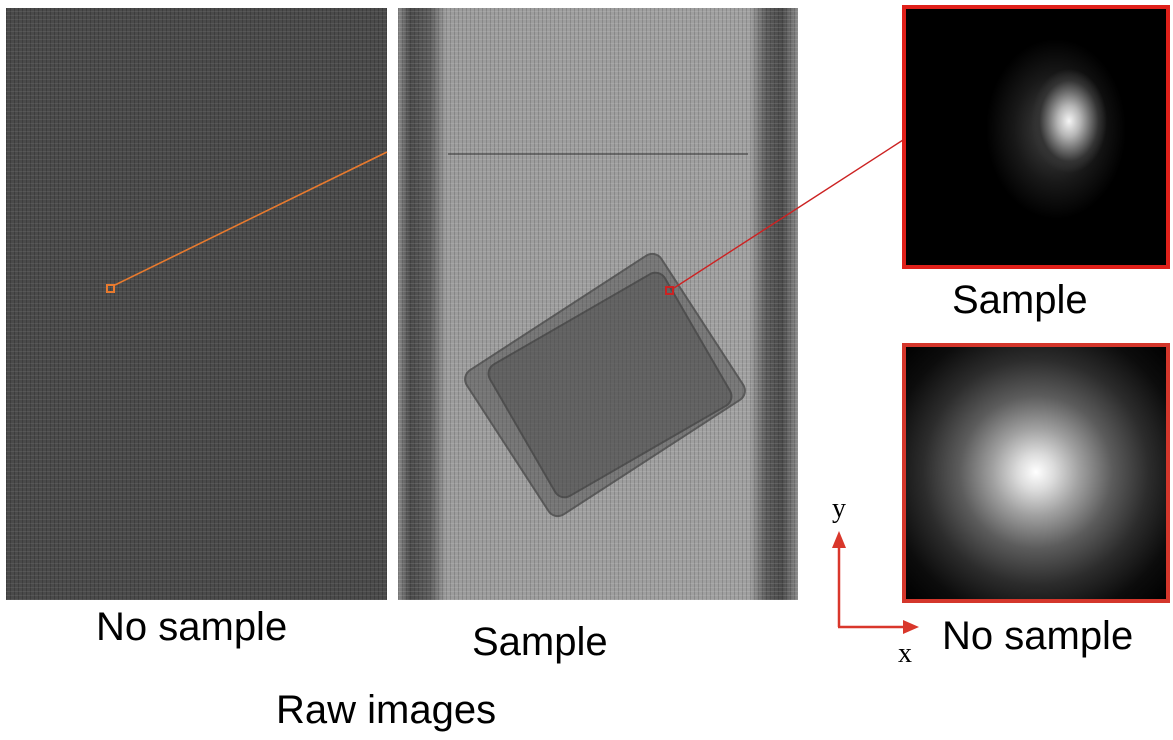 The image size is (1173, 740). I want to click on zoom-no-sample-label: No sample, so click(1038, 636).